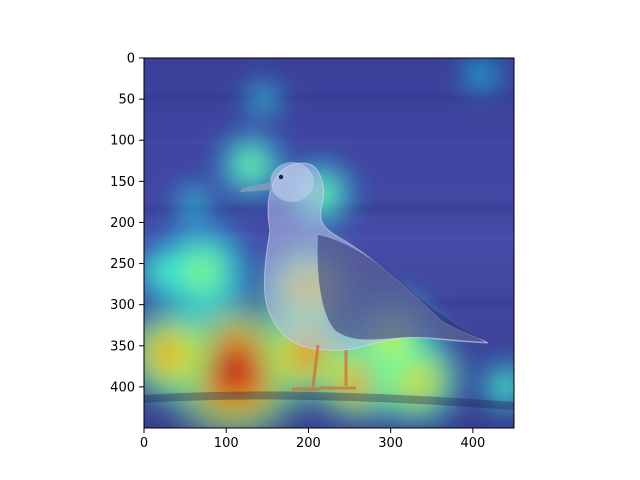  I want to click on x-tick-label: 400, so click(472, 443).